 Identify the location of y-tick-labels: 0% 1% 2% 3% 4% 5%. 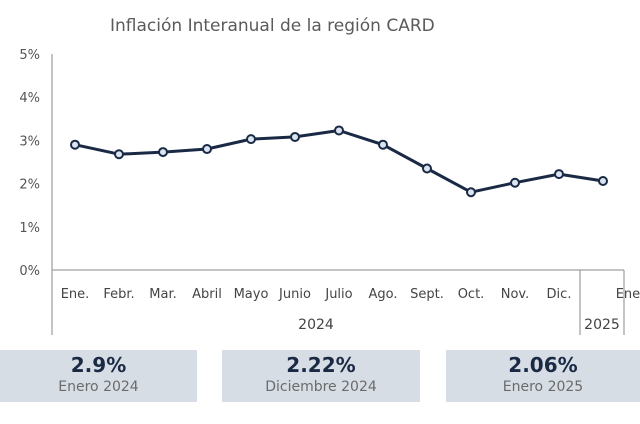
(29, 163).